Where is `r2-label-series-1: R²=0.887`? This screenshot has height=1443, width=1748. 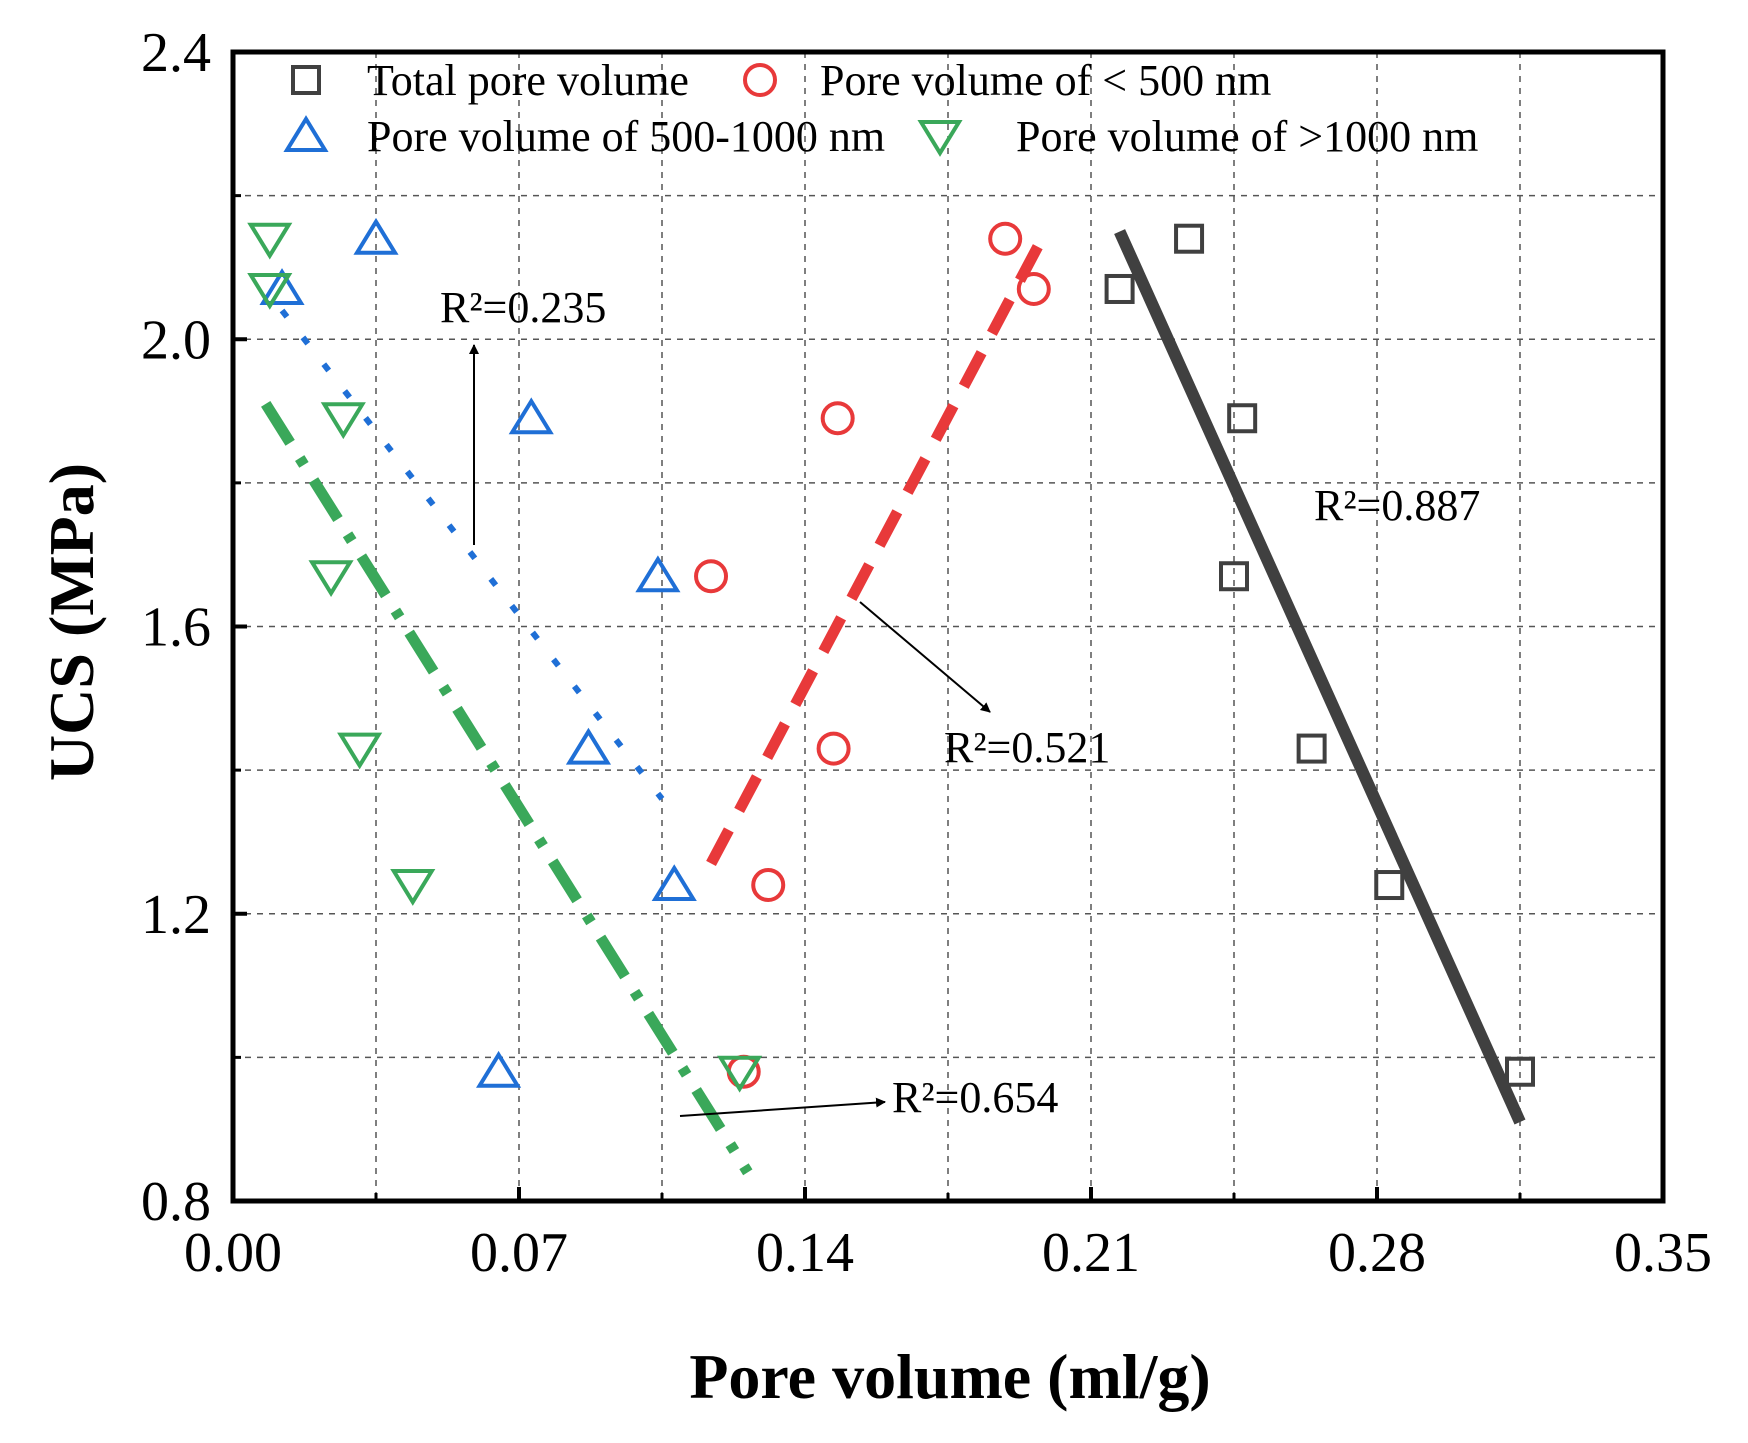
r2-label-series-1: R²=0.887 is located at coordinates (1397, 505).